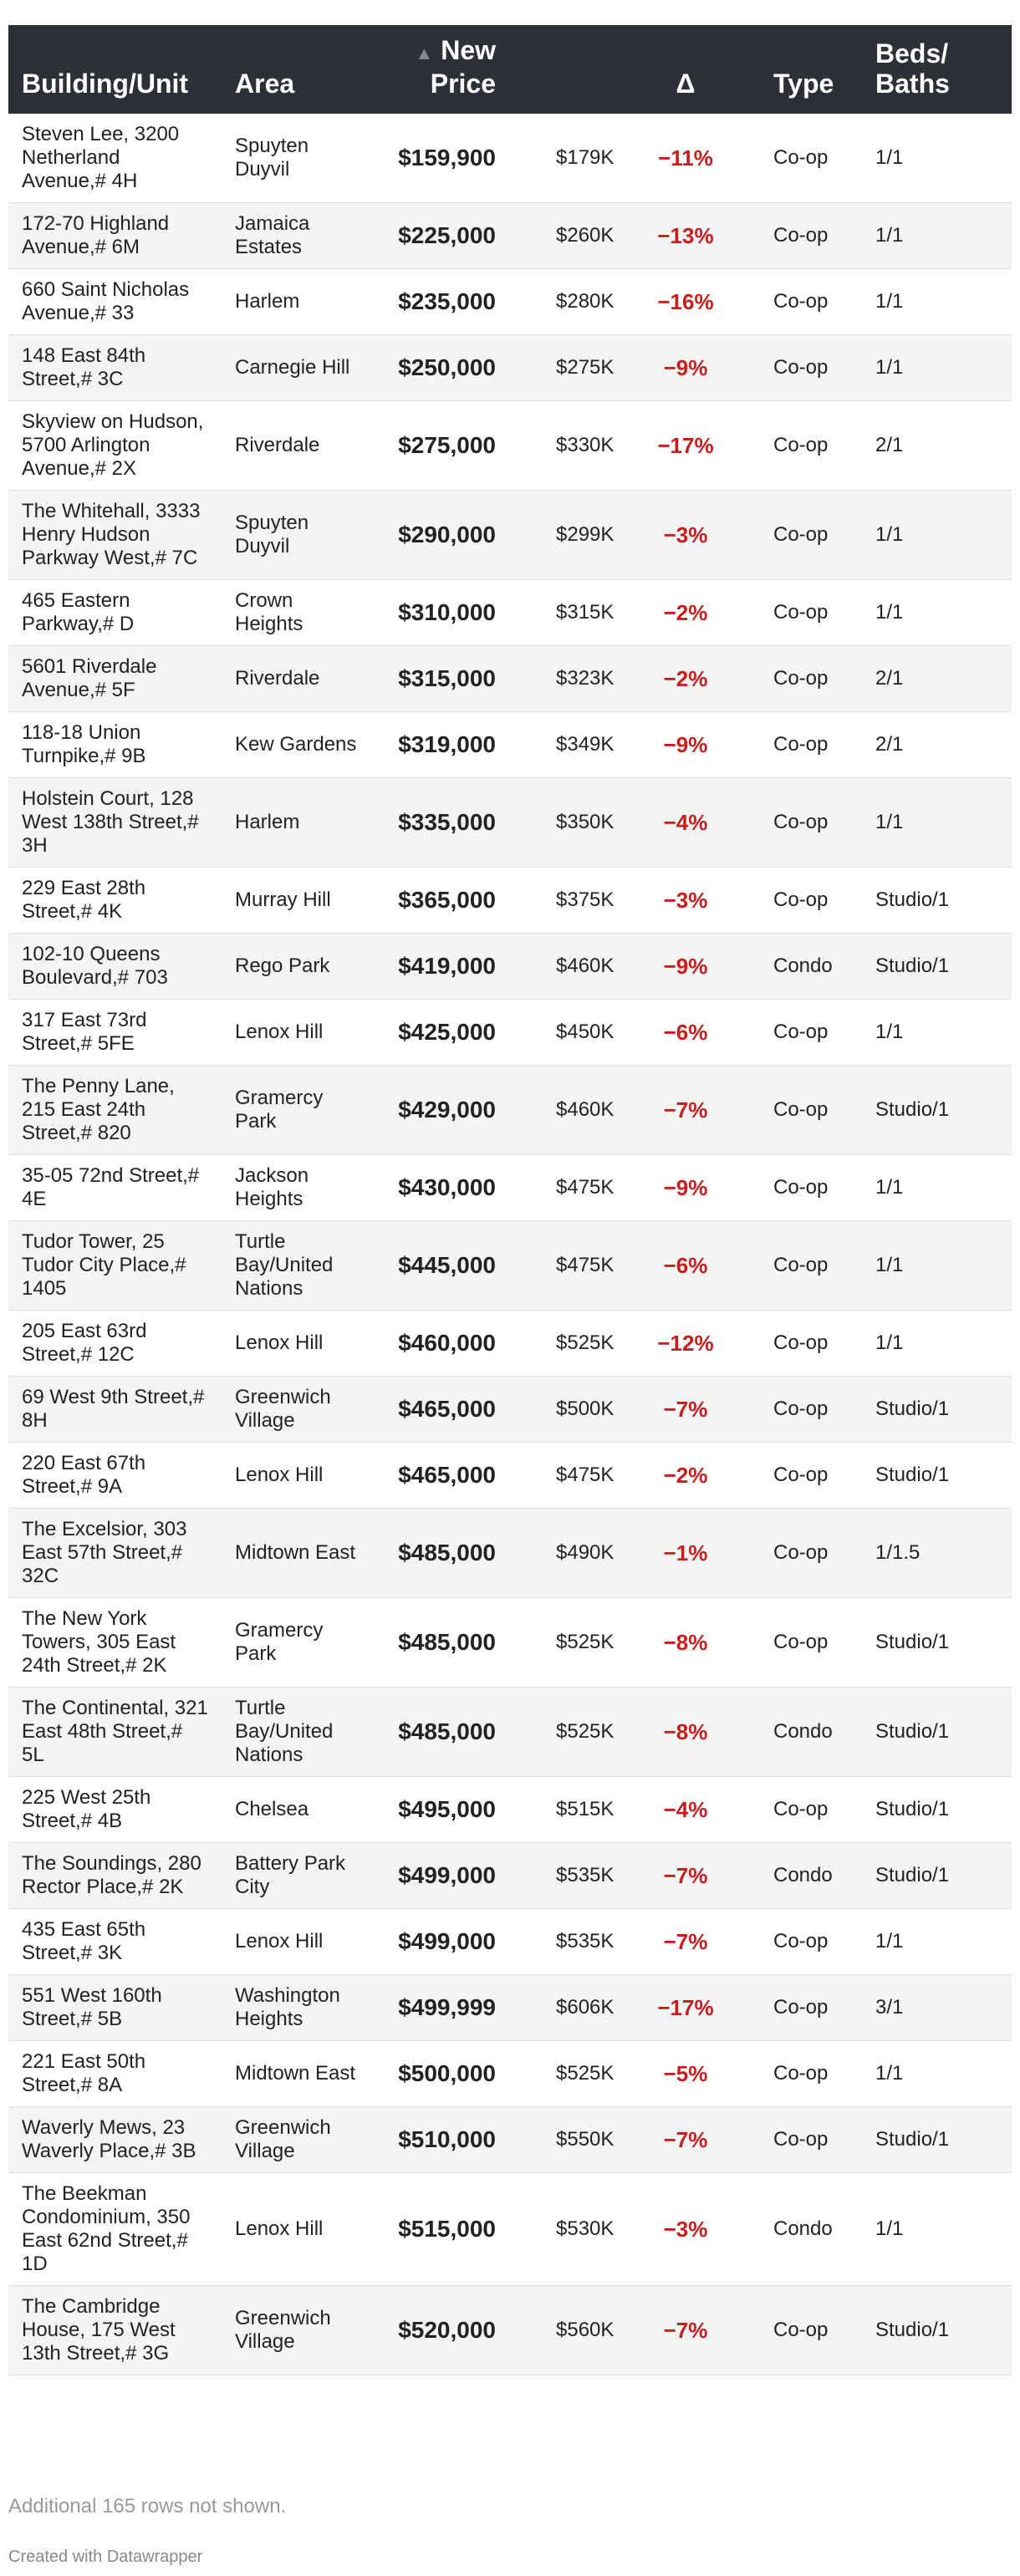  I want to click on column-header: ▲ New Price, so click(443, 69).